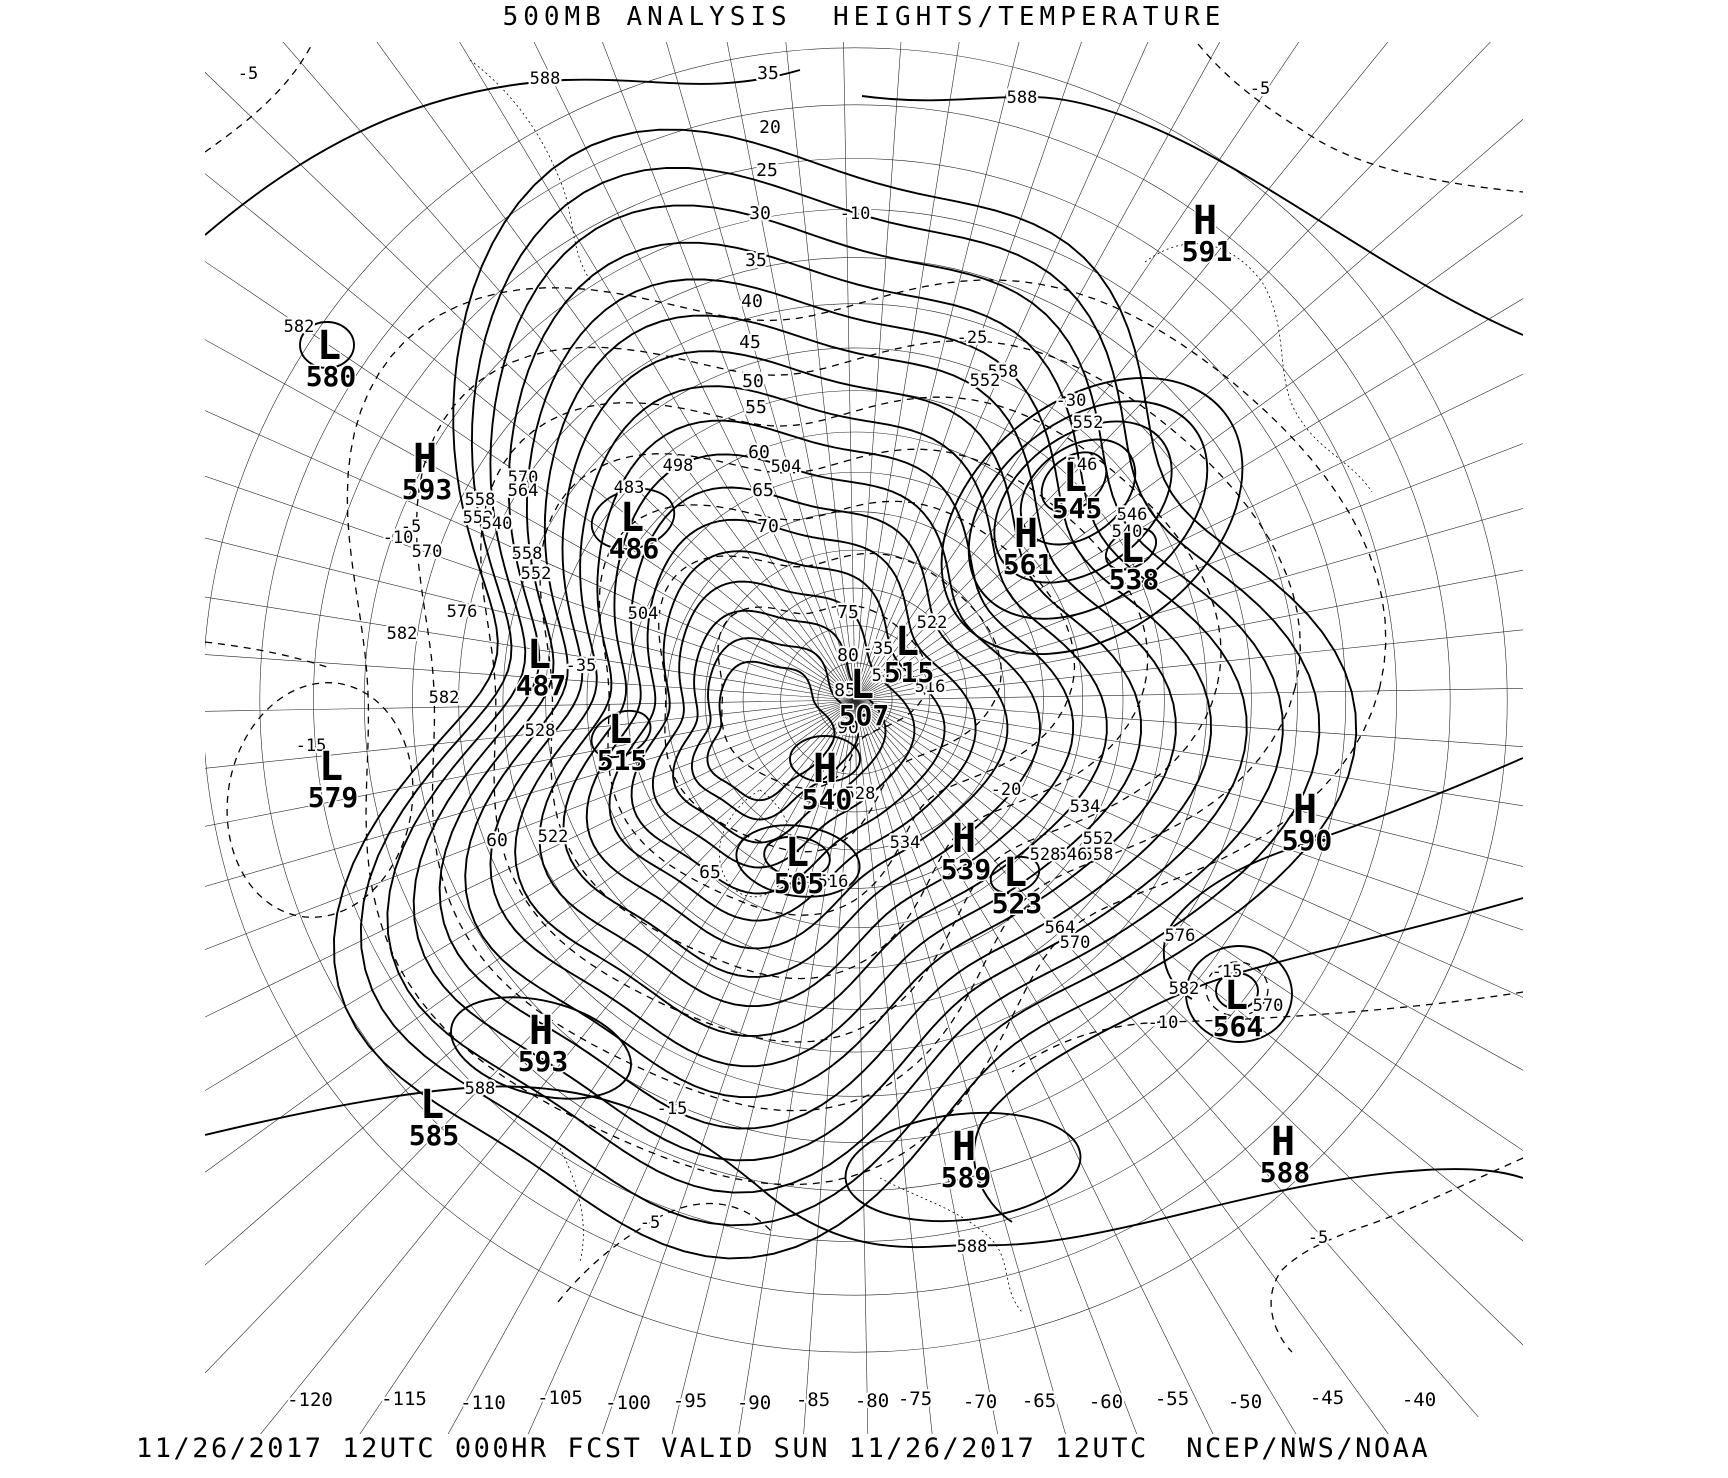 This screenshot has width=1728, height=1478. What do you see at coordinates (768, 526) in the screenshot?
I see `latitude-label: 70` at bounding box center [768, 526].